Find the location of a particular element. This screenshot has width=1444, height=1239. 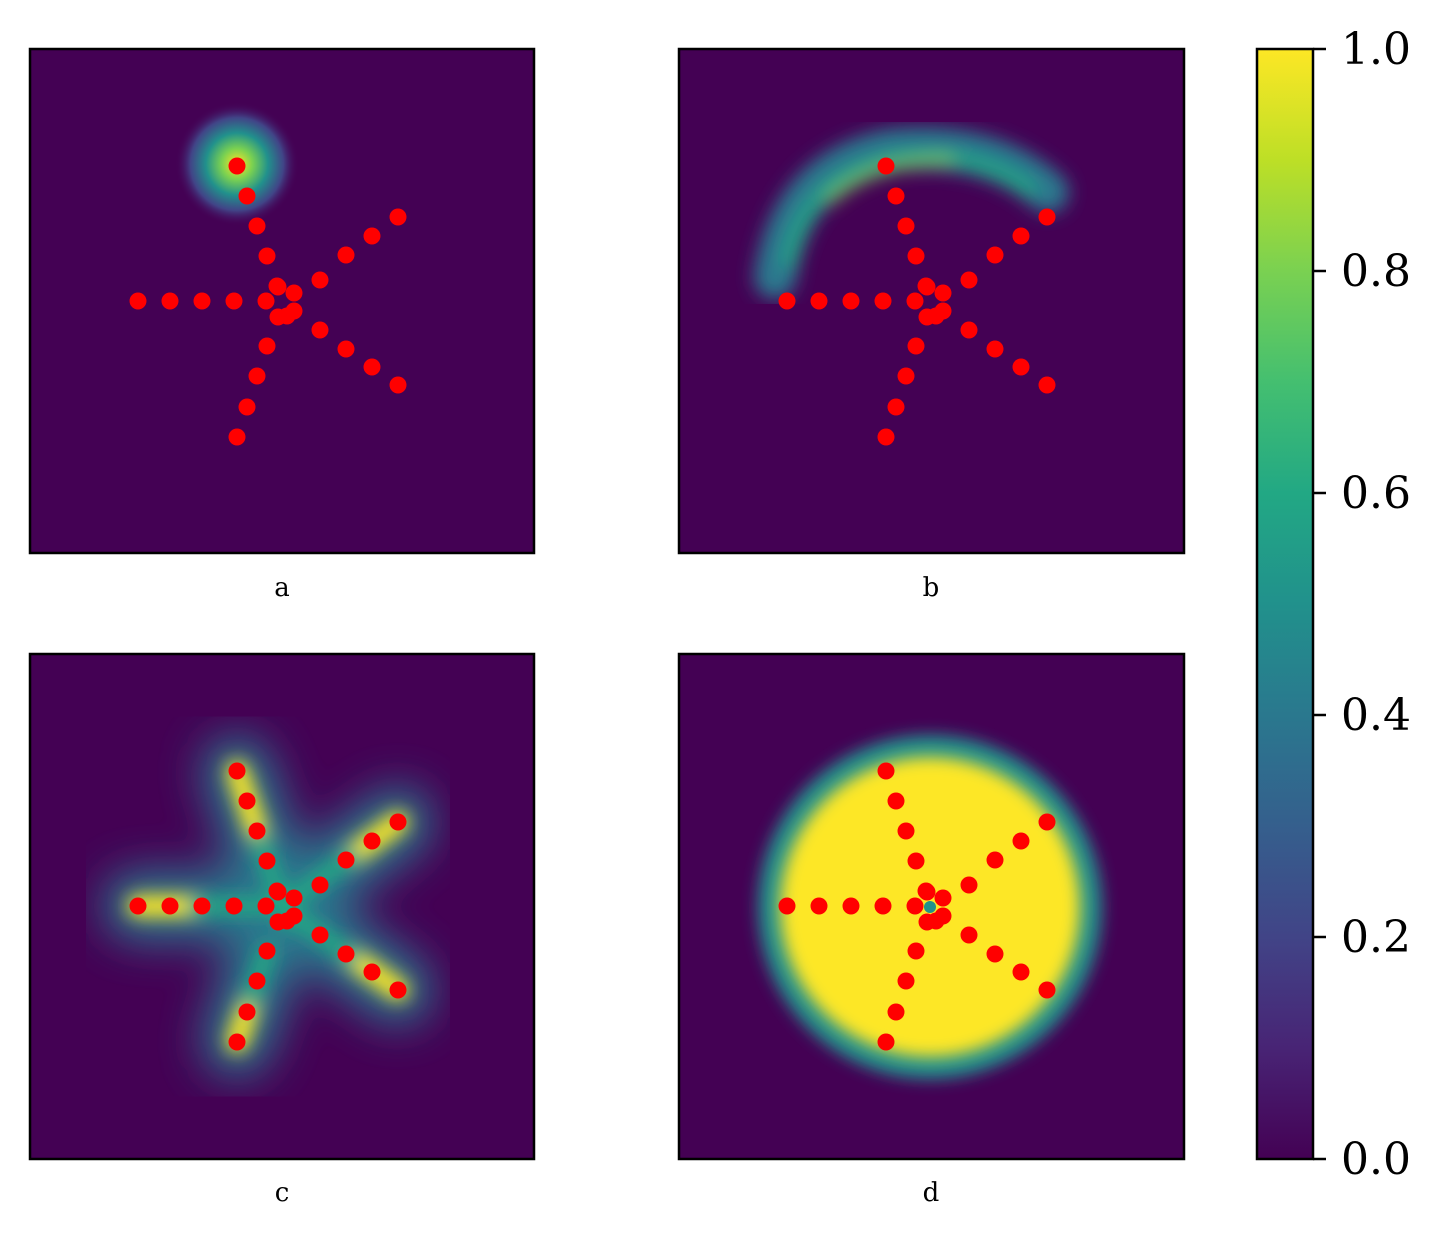

panel-a-frame is located at coordinates (282, 301).